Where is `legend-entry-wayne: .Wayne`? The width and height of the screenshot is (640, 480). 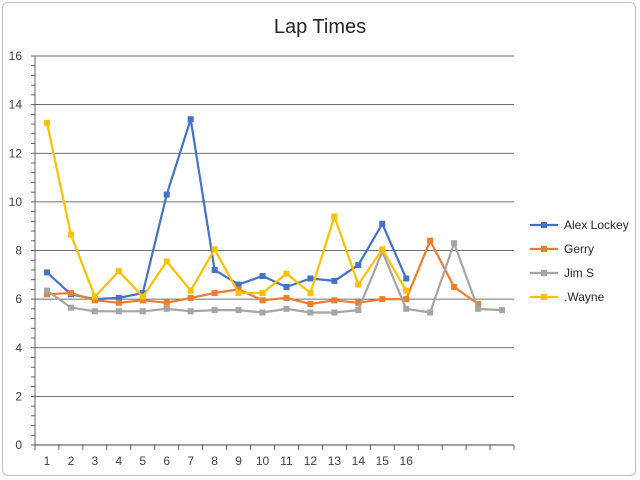
legend-entry-wayne: .Wayne is located at coordinates (567, 297).